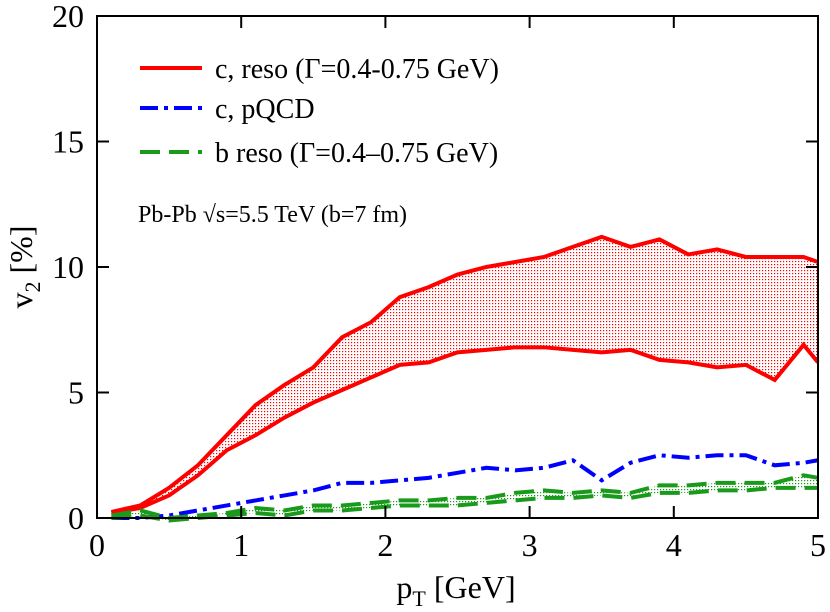 This screenshot has width=830, height=612. Describe the element at coordinates (356, 153) in the screenshot. I see `legend-label: b reso (Γ=0.4–0.75 GeV)` at that location.